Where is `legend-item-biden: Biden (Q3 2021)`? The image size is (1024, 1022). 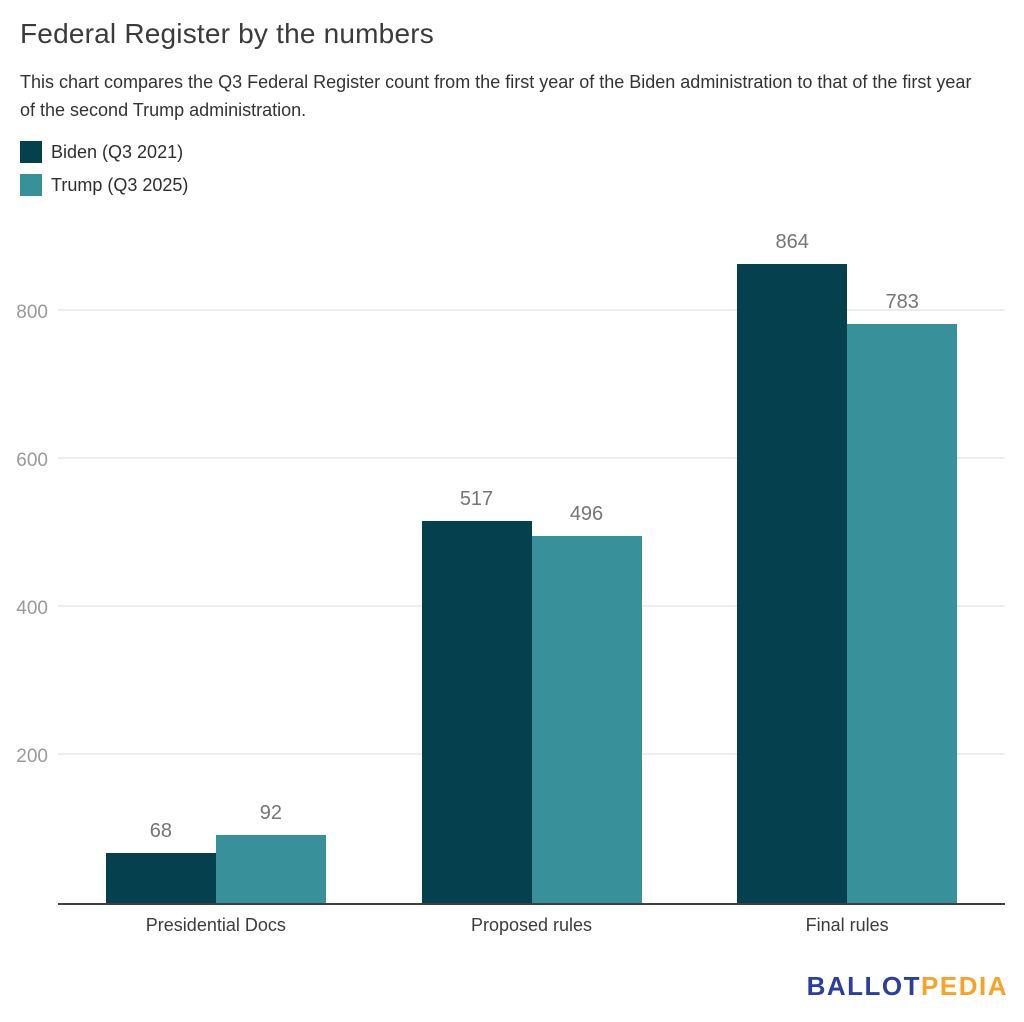 legend-item-biden: Biden (Q3 2021) is located at coordinates (104, 152).